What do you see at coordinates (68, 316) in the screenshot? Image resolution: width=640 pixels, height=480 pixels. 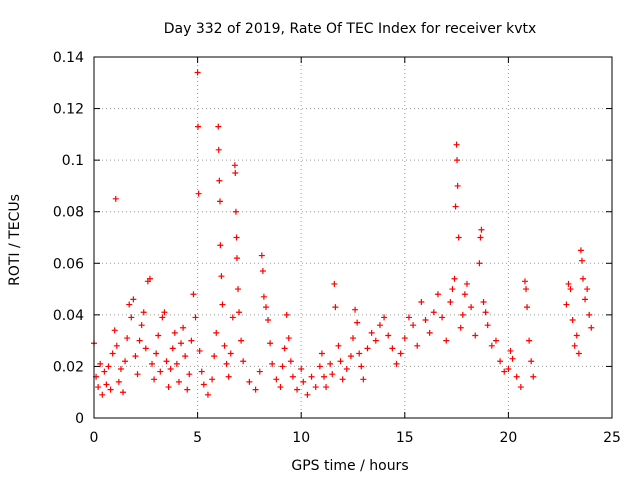 I see `y-tick-label: 0.04` at bounding box center [68, 316].